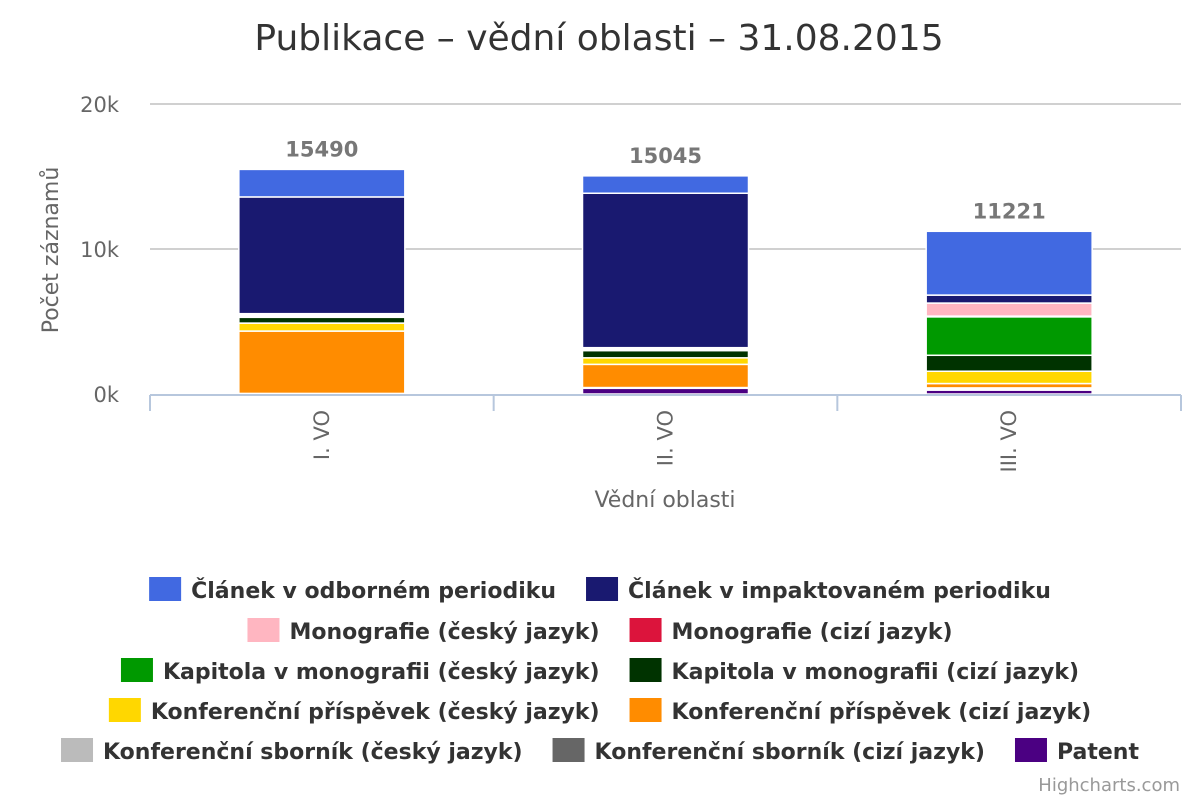 This screenshot has height=800, width=1200. I want to click on credits-link: Highcharts.com, so click(1109, 785).